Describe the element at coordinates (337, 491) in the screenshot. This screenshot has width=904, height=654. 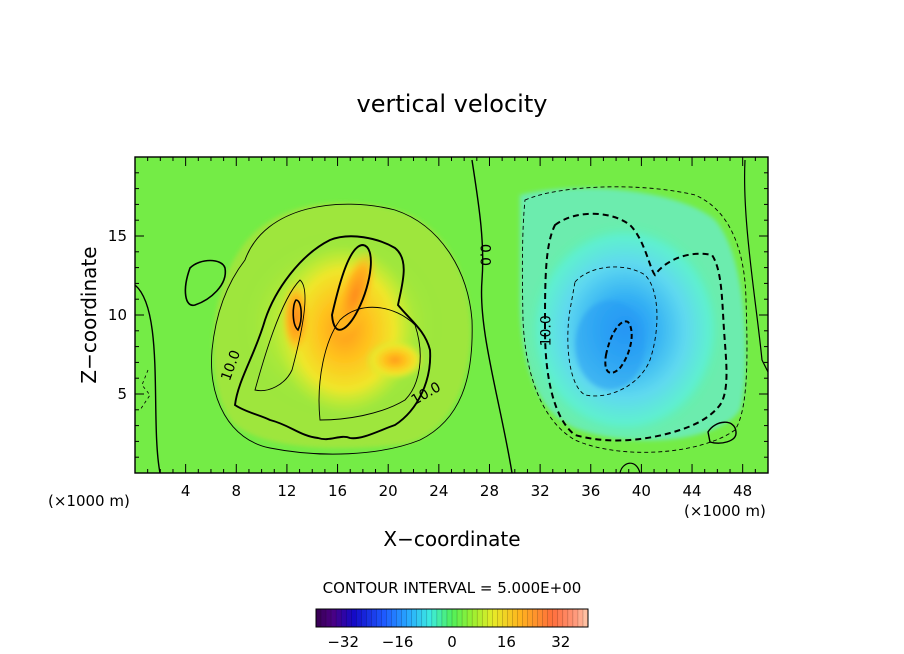
I see `x-tick-label: 16` at that location.